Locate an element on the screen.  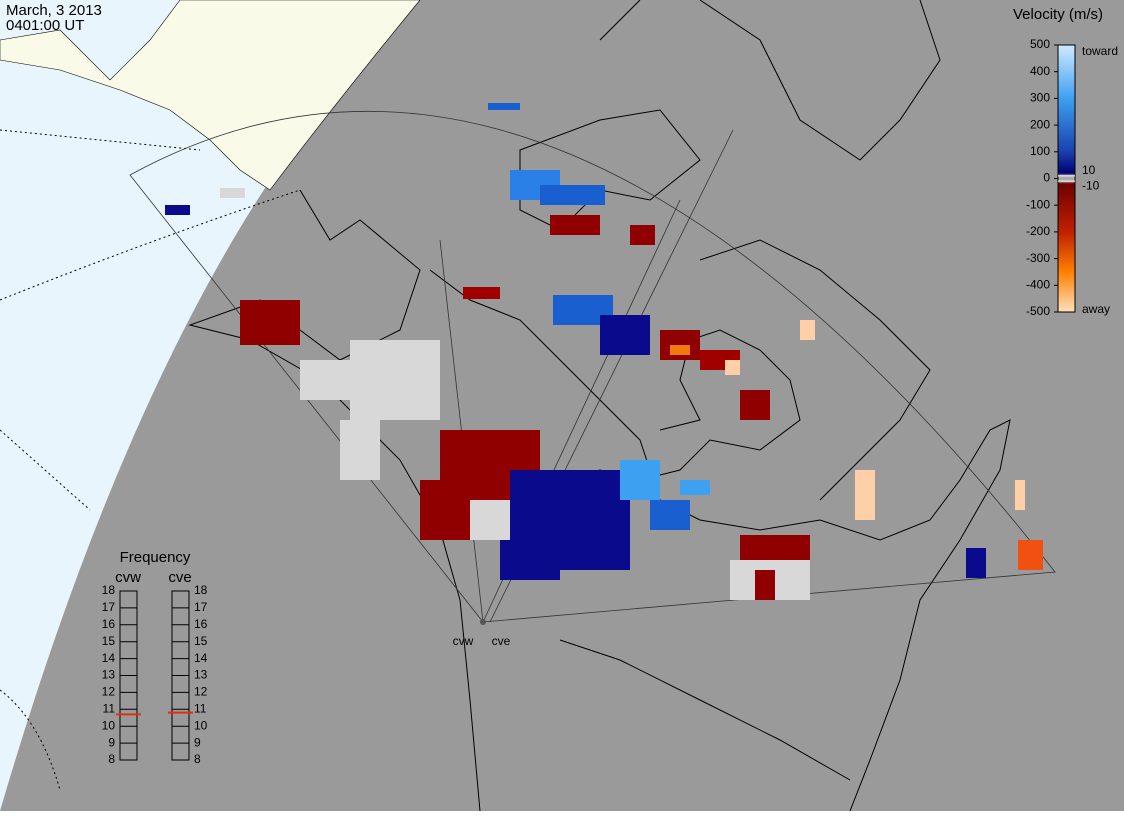
date: March, 3 2013 is located at coordinates (54, 10).